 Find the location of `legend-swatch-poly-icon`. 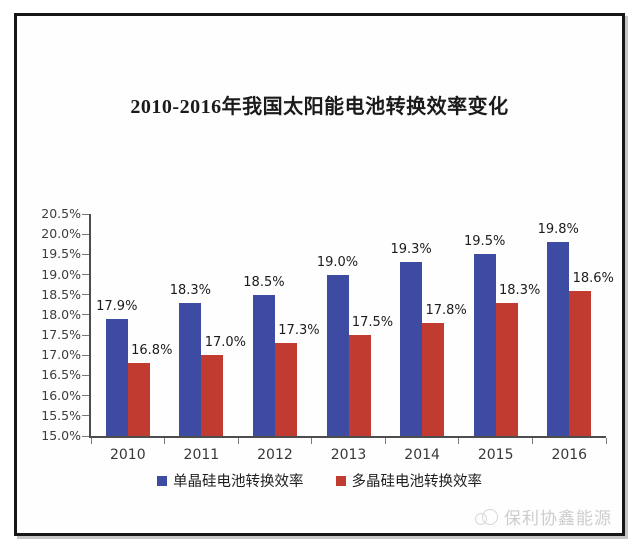

legend-swatch-poly-icon is located at coordinates (340, 480).